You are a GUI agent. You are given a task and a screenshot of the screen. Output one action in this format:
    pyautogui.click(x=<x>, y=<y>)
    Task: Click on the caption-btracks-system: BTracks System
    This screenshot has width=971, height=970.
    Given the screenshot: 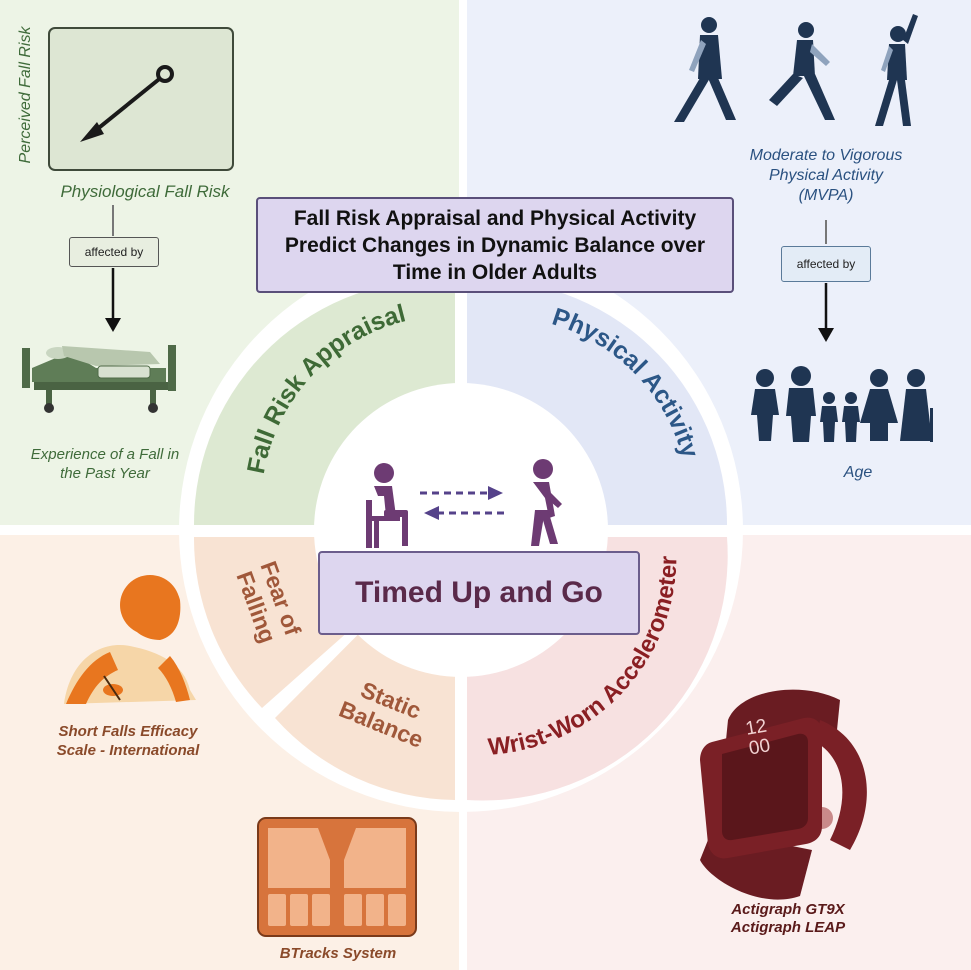 What is the action you would take?
    pyautogui.click(x=338, y=953)
    